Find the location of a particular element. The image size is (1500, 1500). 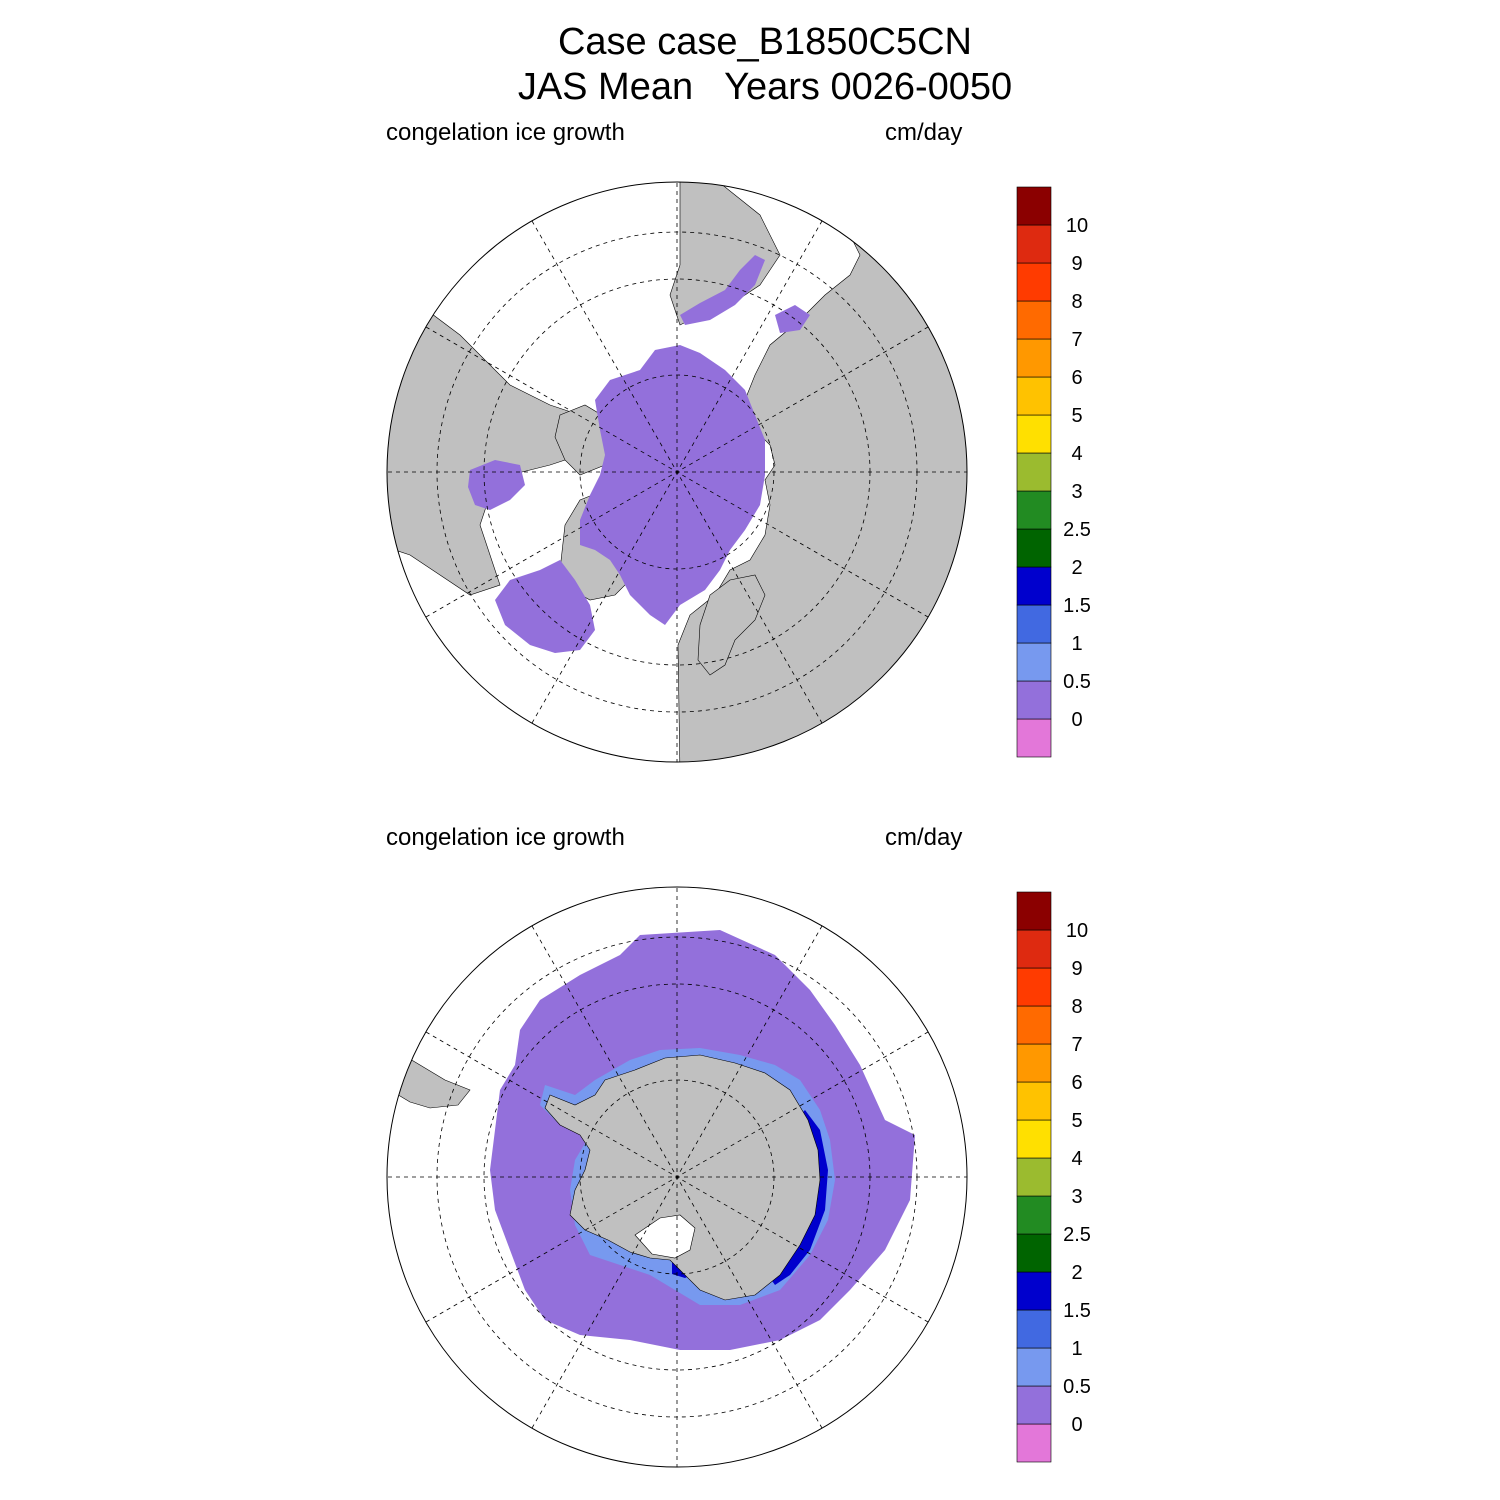

south-colorbar-tick-label: 3 is located at coordinates (1076, 1197).